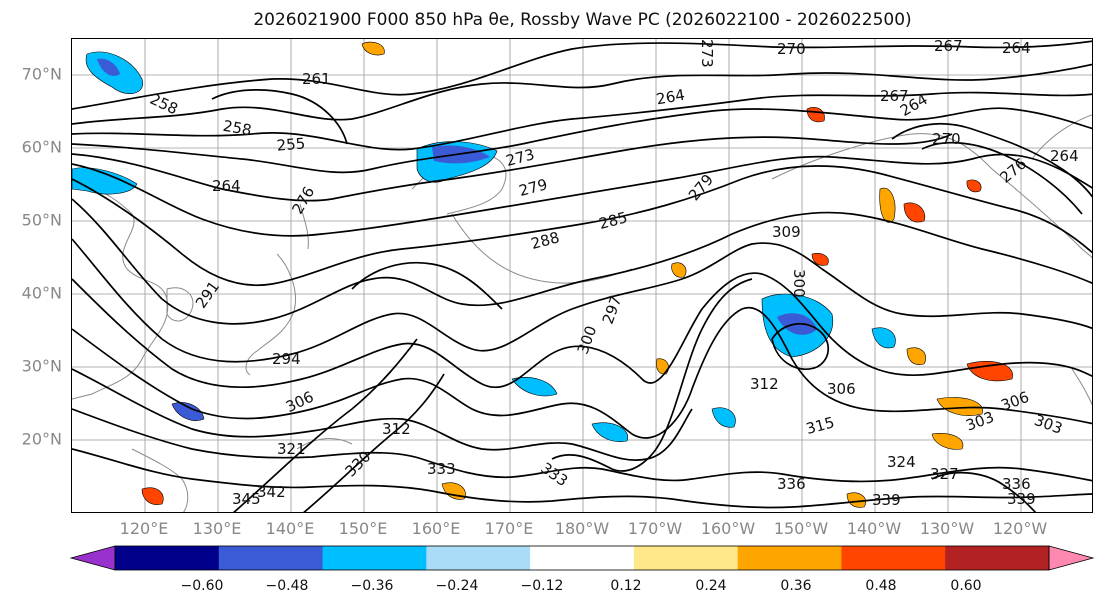  What do you see at coordinates (542, 586) in the screenshot?
I see `colorbar-tick-label: −0.12` at bounding box center [542, 586].